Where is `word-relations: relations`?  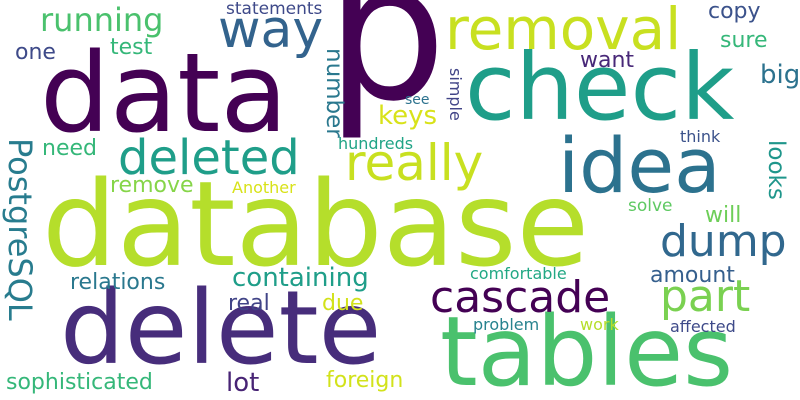
word-relations: relations is located at coordinates (117, 283).